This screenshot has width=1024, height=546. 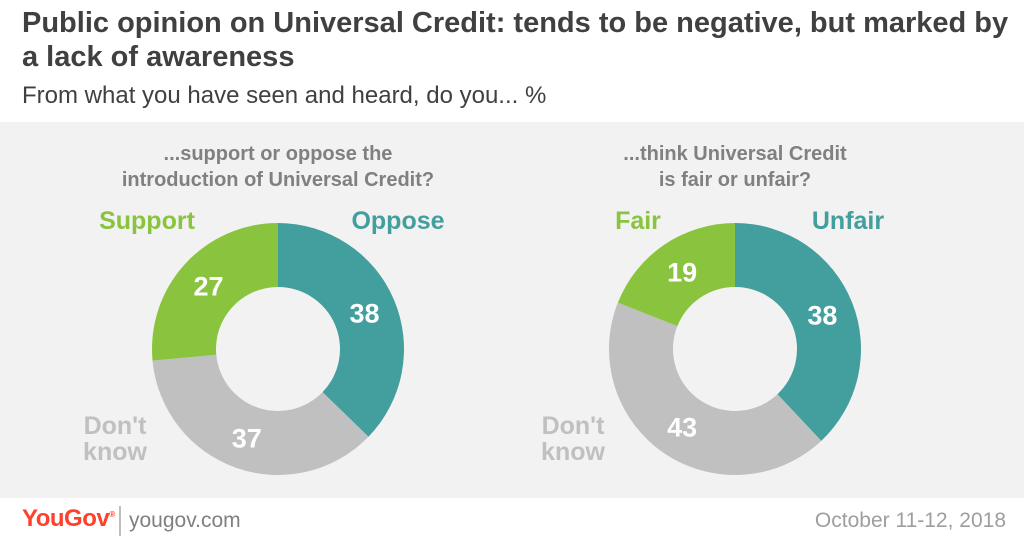 I want to click on slice-value-support: 27, so click(x=209, y=287).